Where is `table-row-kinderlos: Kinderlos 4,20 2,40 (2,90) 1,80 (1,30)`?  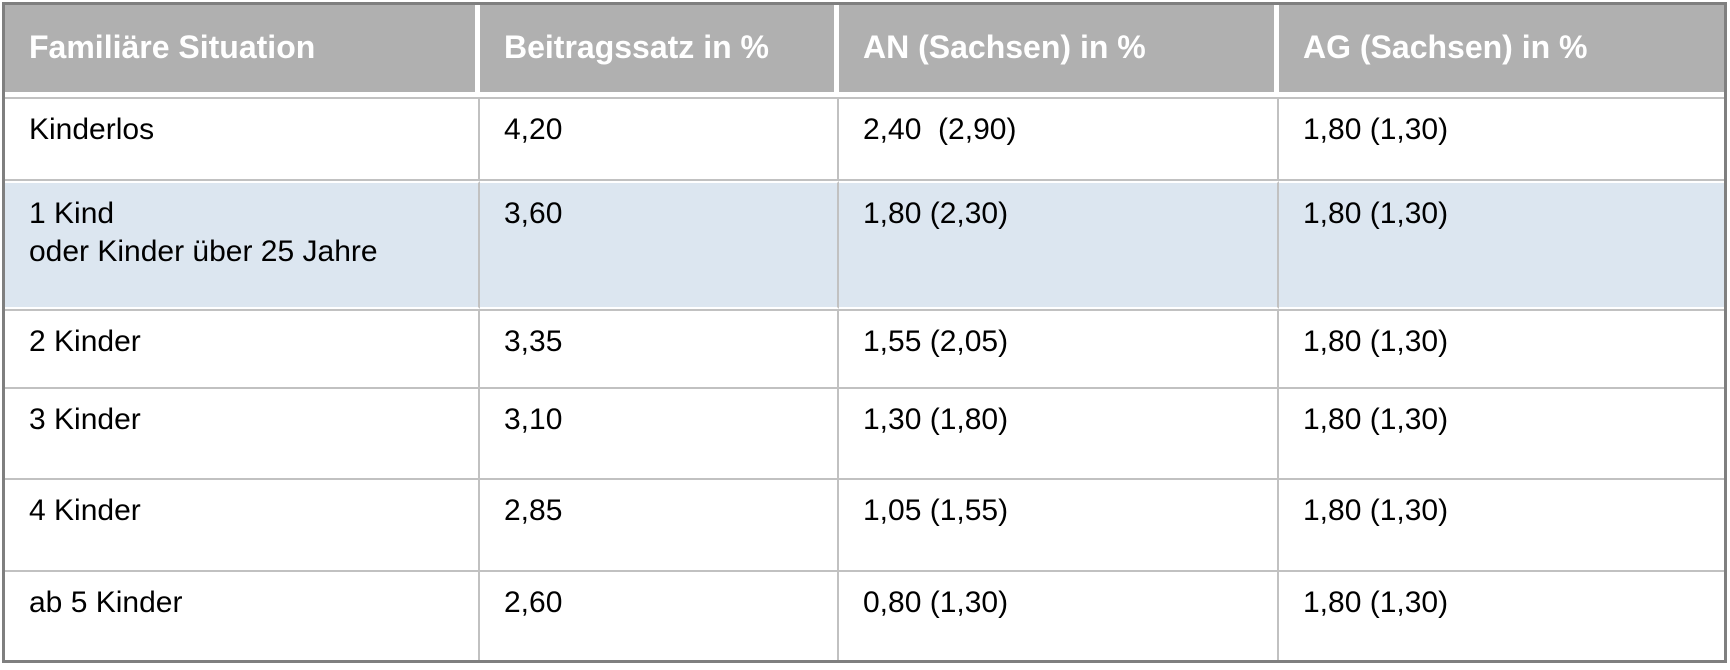 table-row-kinderlos: Kinderlos 4,20 2,40 (2,90) 1,80 (1,30) is located at coordinates (864, 139).